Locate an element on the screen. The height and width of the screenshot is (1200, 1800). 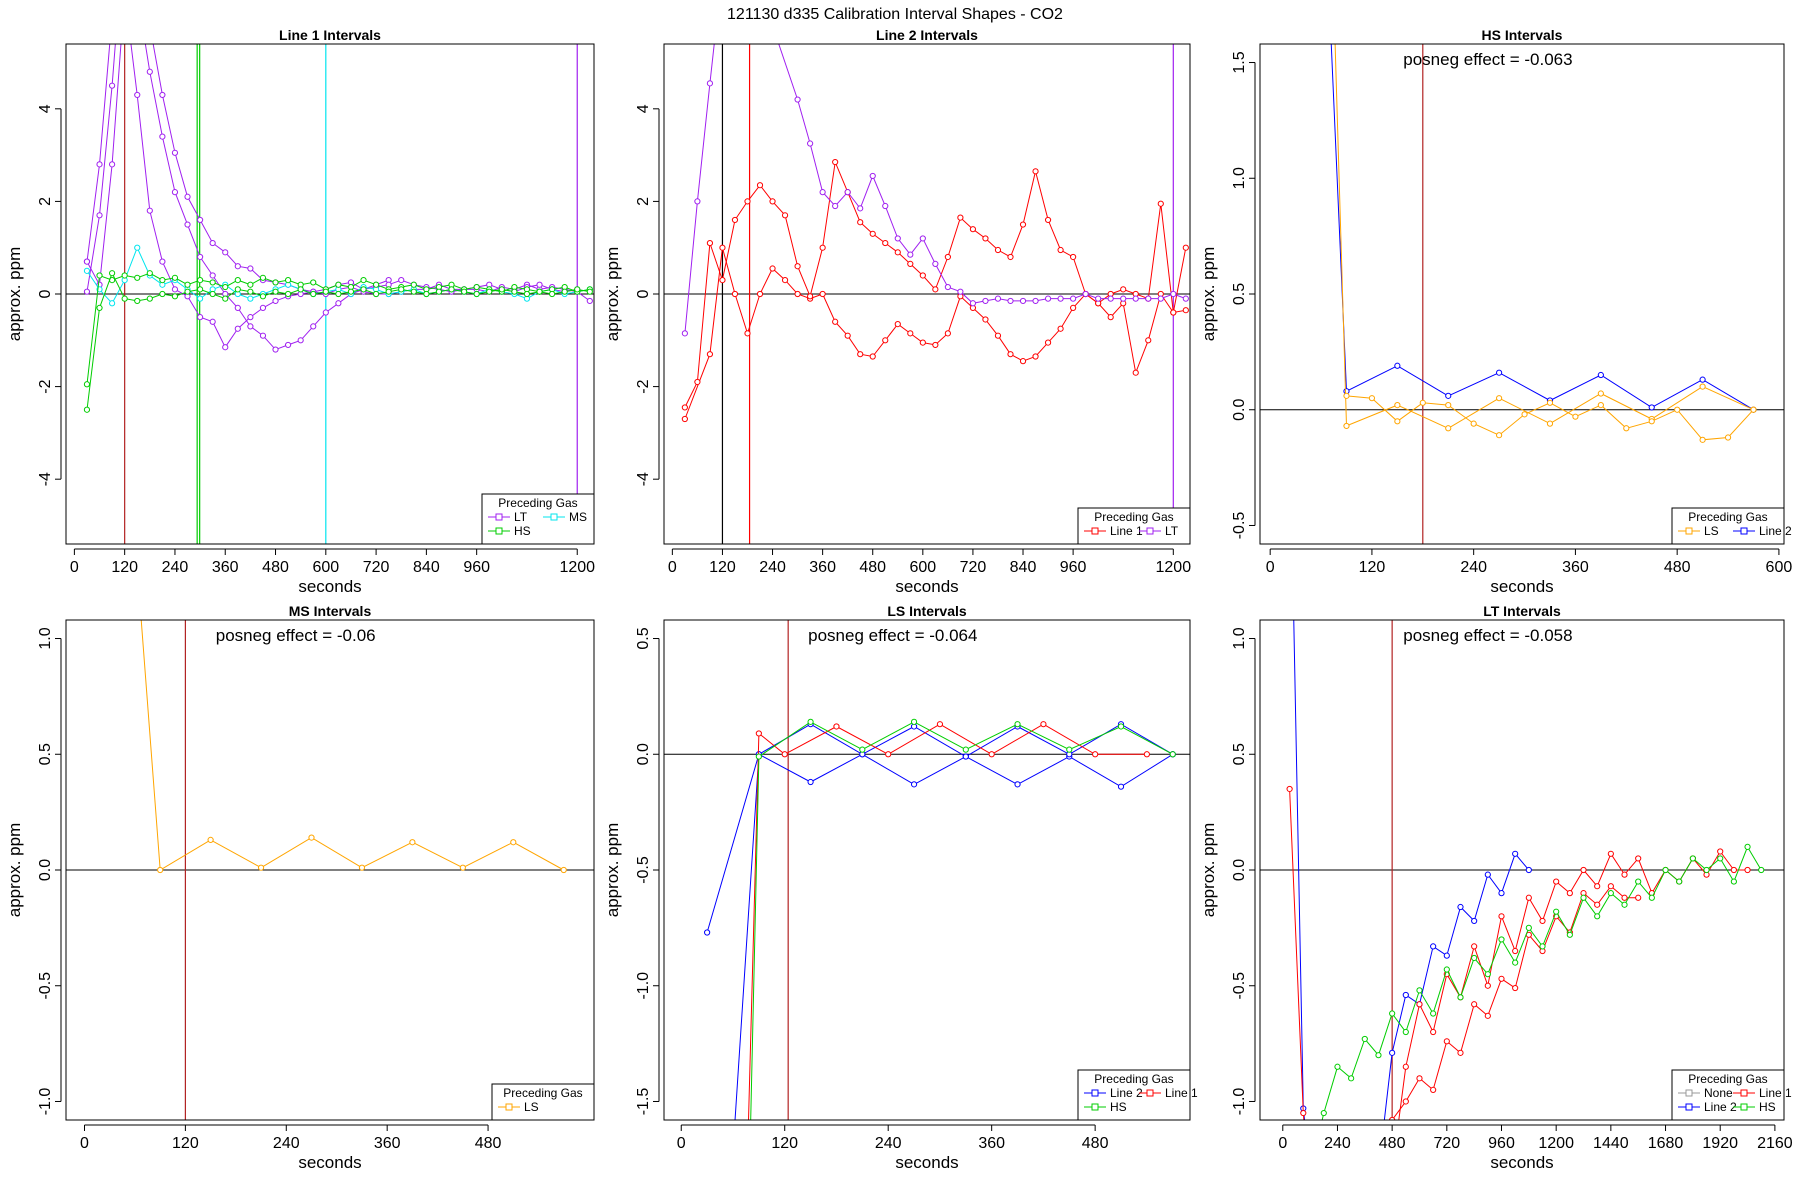
y-tick-label: 4 is located at coordinates (45, 108).